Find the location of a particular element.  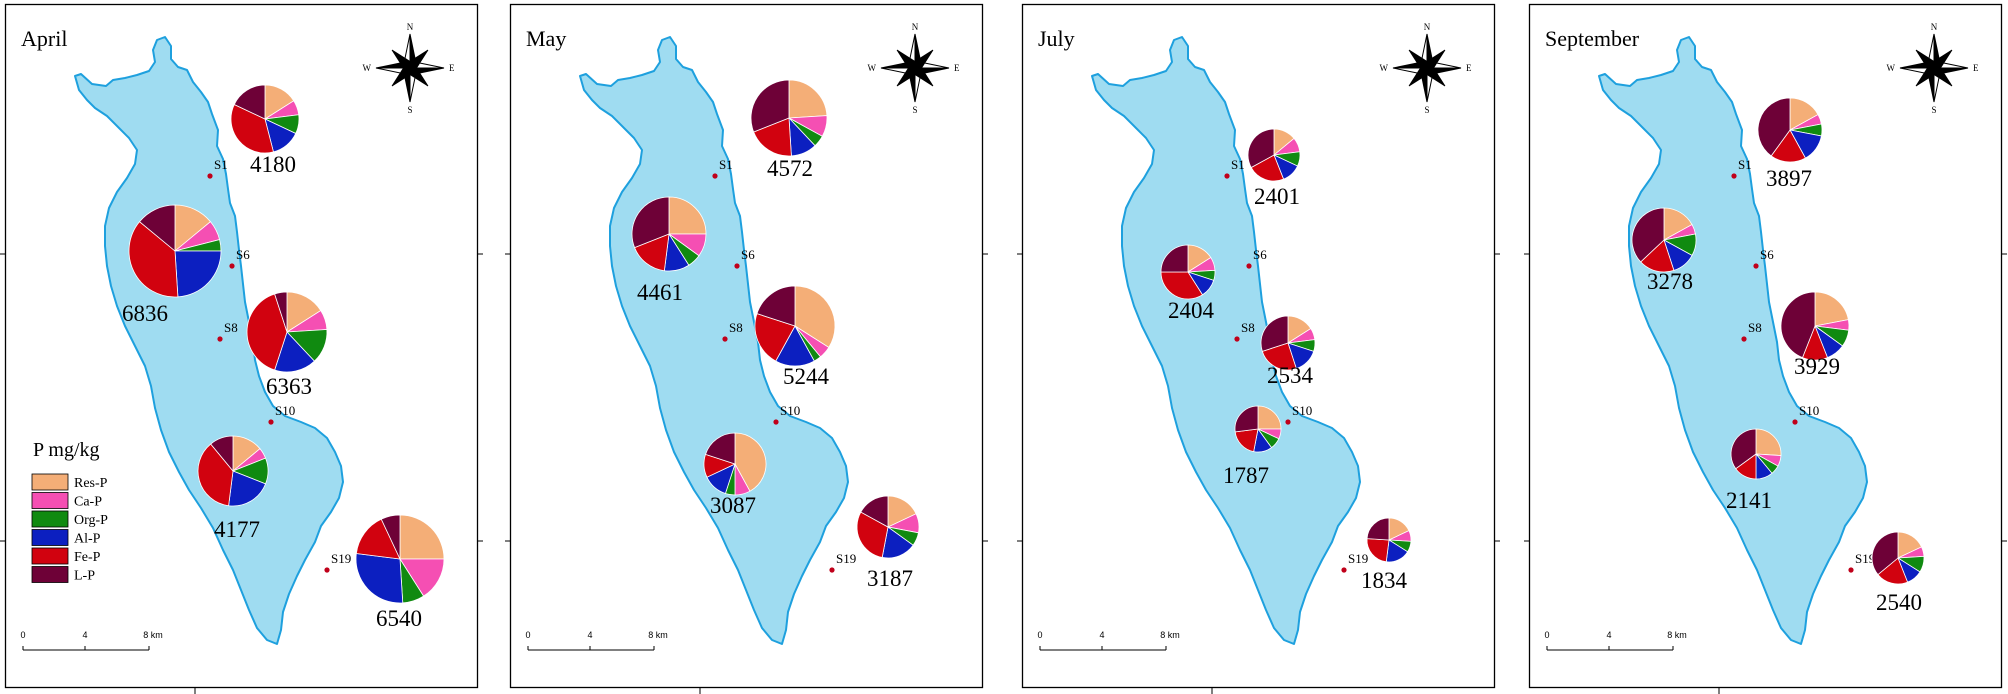

site-label: S19 is located at coordinates (1358, 558).